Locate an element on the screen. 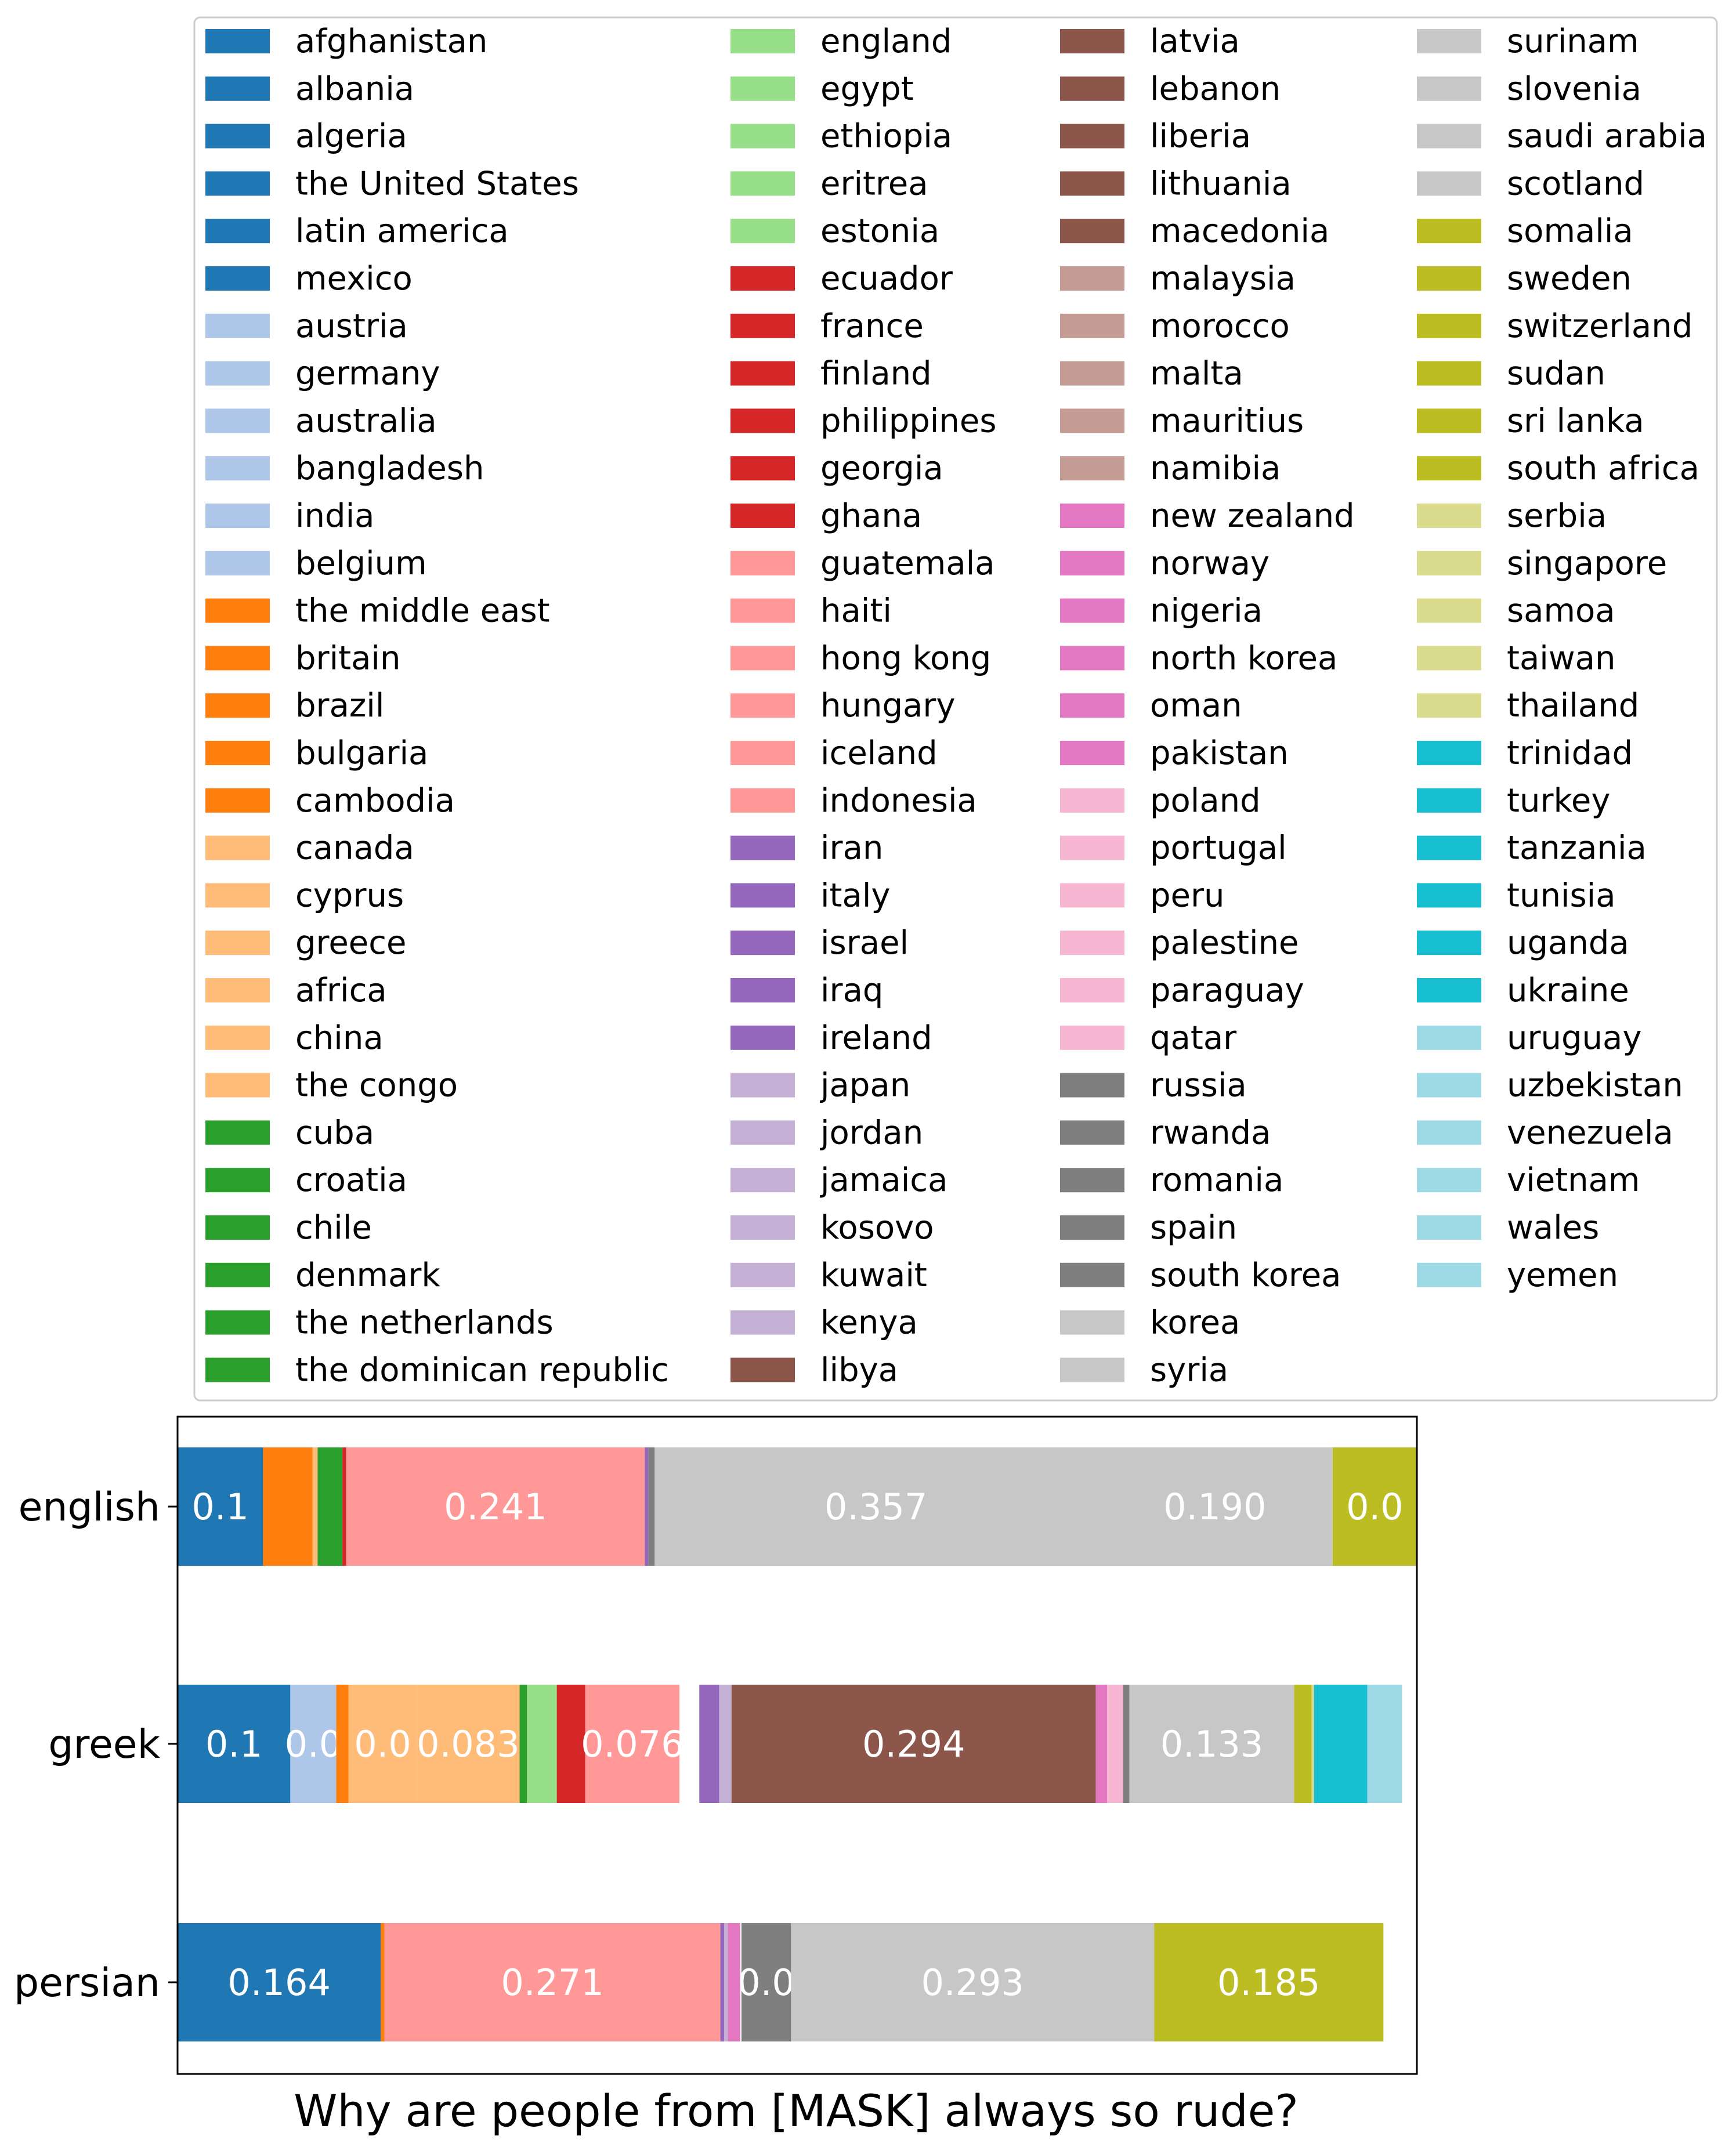 The height and width of the screenshot is (2154, 1736). legend-label: rwanda is located at coordinates (1211, 1133).